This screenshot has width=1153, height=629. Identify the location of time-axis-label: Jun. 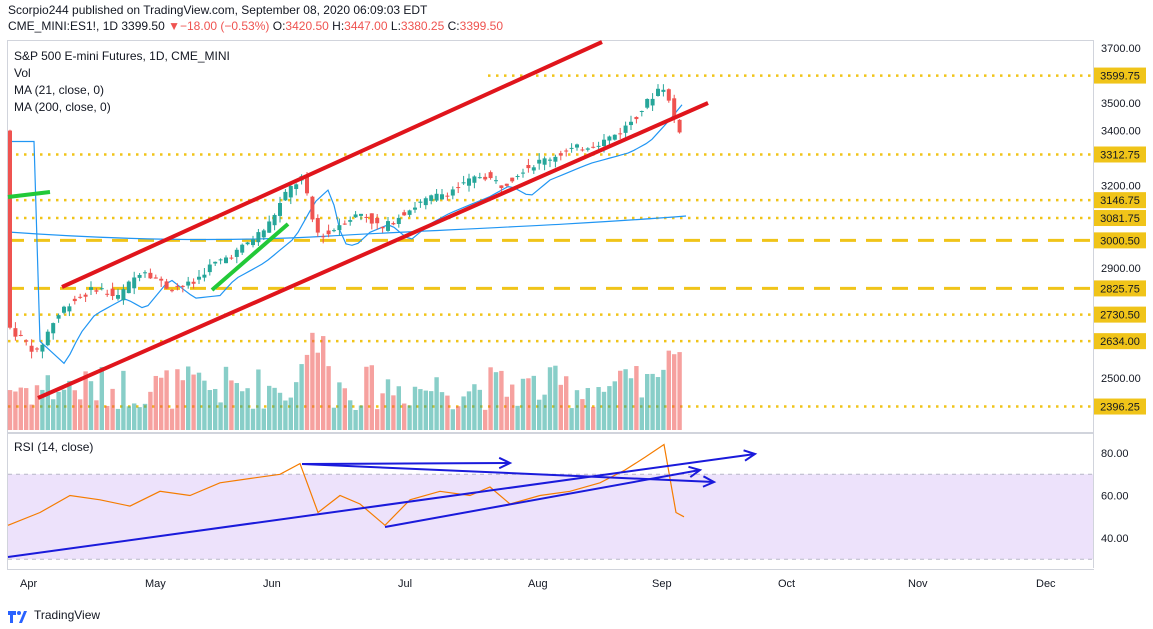
(272, 584).